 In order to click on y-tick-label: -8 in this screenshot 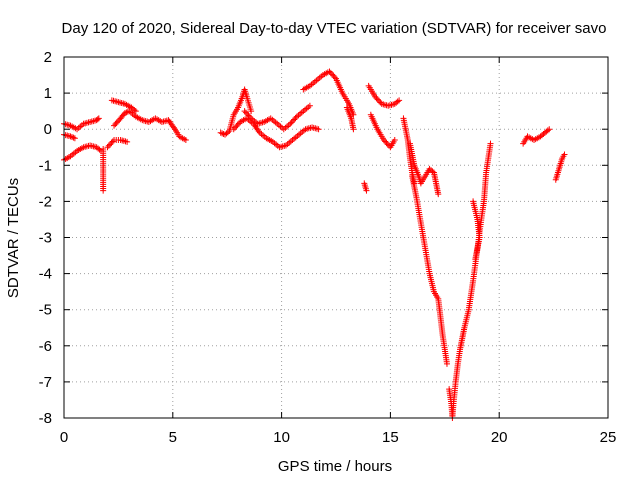, I will do `click(45, 418)`.